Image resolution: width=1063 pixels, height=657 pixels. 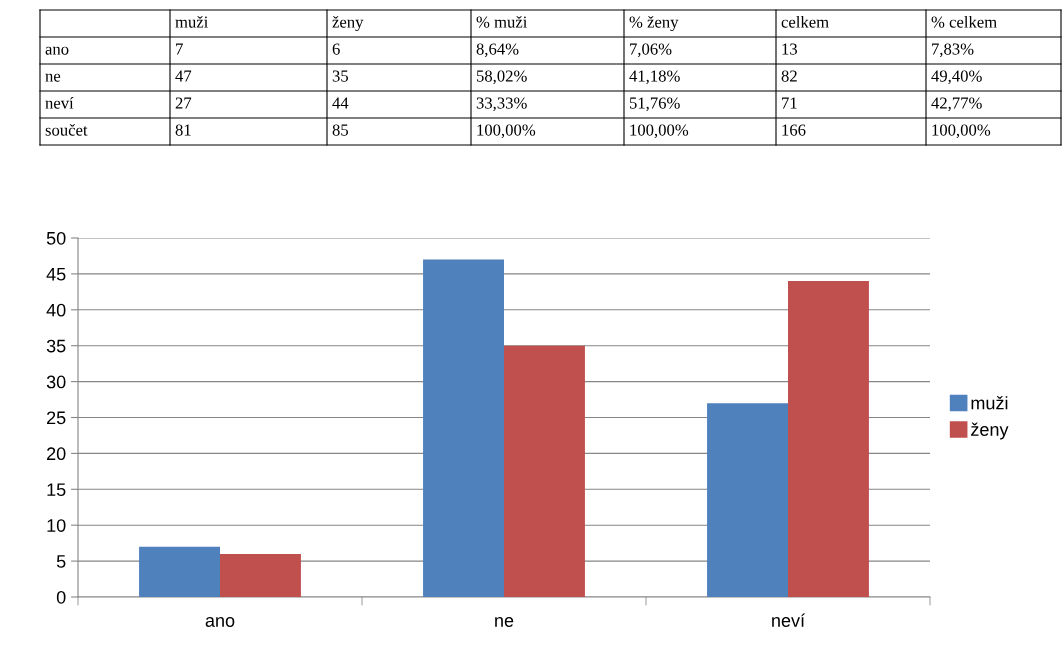 I want to click on text: 7, so click(x=179, y=49).